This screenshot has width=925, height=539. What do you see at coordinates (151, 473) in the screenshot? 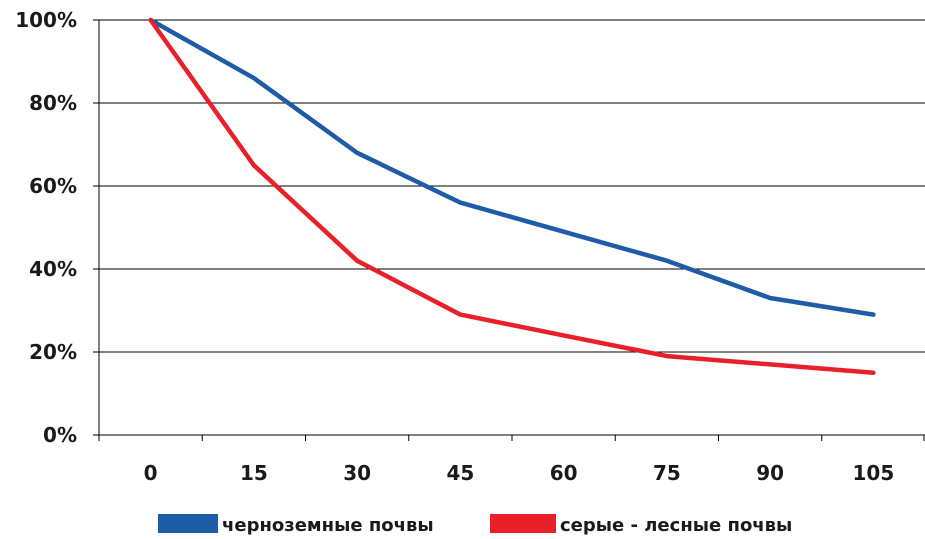
I see `x-tick-label: 0` at bounding box center [151, 473].